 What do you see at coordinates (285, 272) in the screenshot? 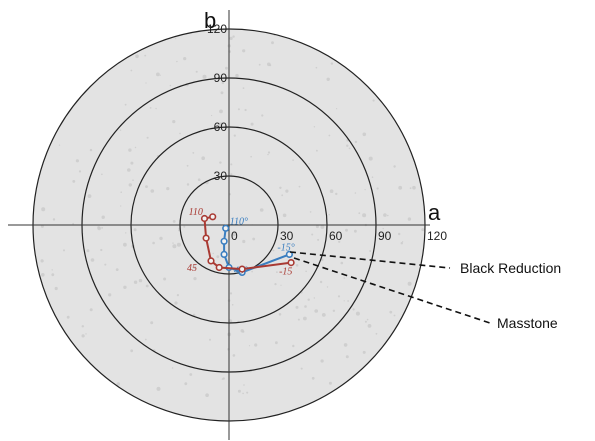
I see `masstone-end-angle: -15` at bounding box center [285, 272].